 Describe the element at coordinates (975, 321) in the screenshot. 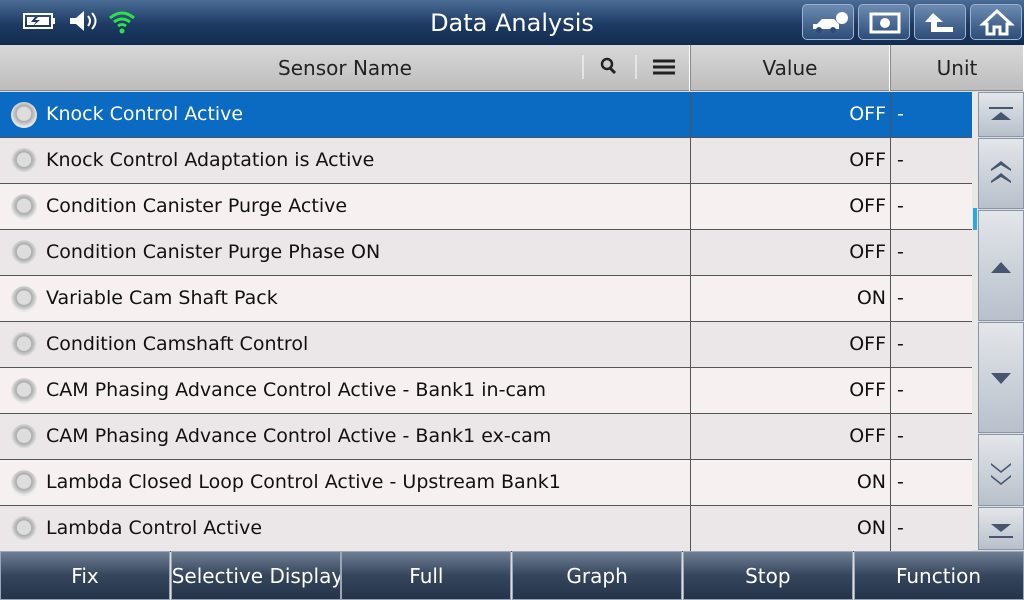

I see `scrollbar` at that location.